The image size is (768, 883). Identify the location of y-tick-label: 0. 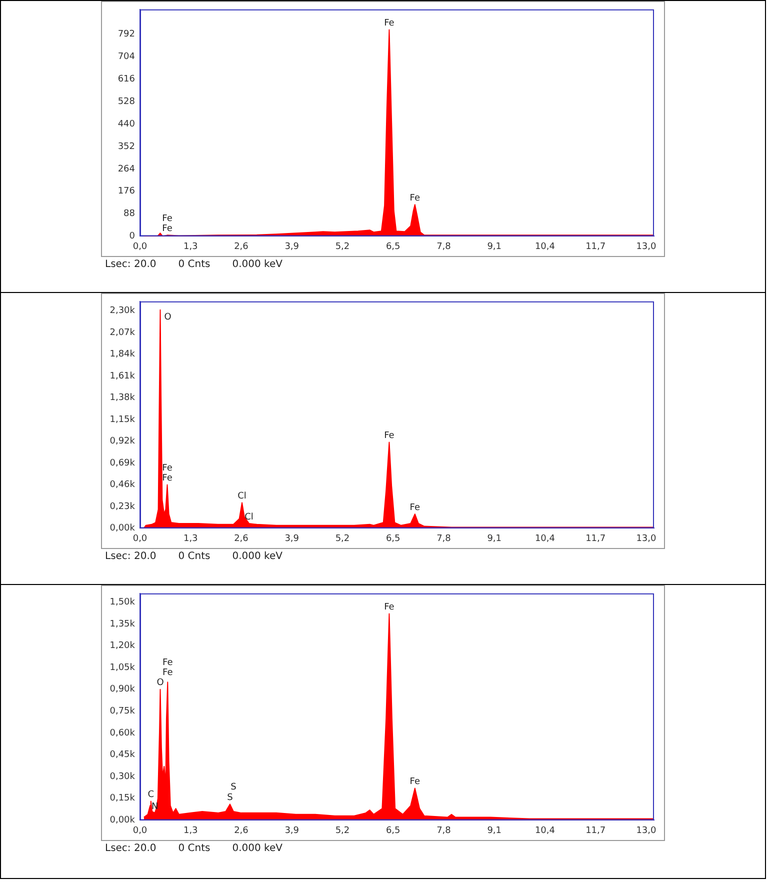
(132, 237).